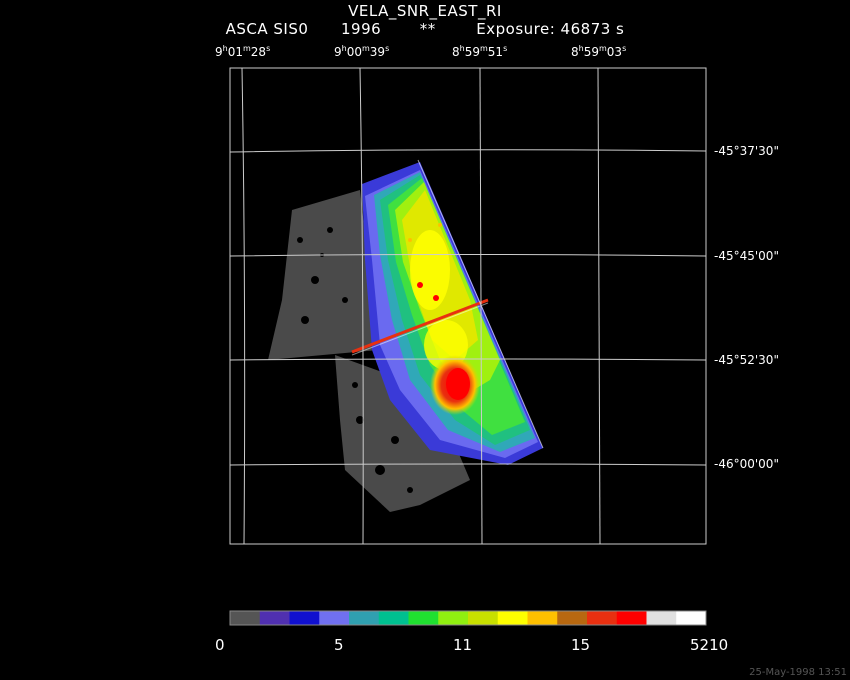 The width and height of the screenshot is (850, 680). What do you see at coordinates (550, 29) in the screenshot?
I see `exposure-label: Exposure: 46873 s` at bounding box center [550, 29].